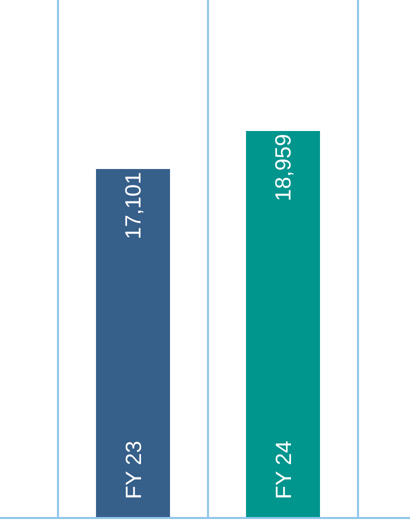  What do you see at coordinates (283, 470) in the screenshot?
I see `x-tick-label: FY 24` at bounding box center [283, 470].